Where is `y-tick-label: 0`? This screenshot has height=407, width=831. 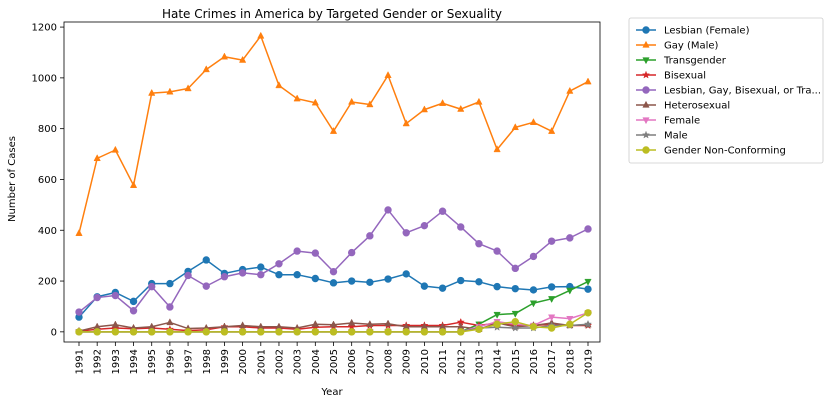 y-tick-label: 0 is located at coordinates (54, 332).